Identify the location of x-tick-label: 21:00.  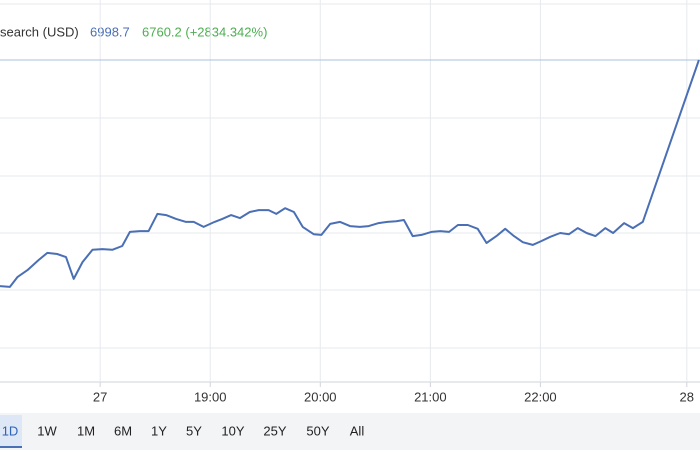
(430, 396).